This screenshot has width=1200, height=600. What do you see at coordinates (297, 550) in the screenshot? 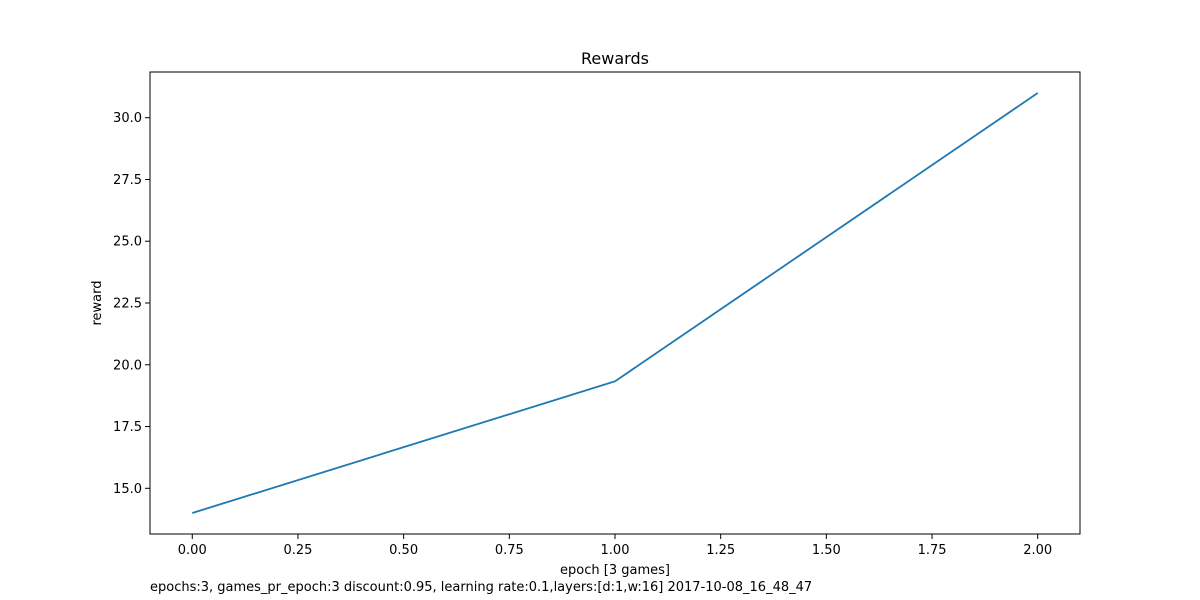
I see `x-tick-label: 0.25` at bounding box center [297, 550].